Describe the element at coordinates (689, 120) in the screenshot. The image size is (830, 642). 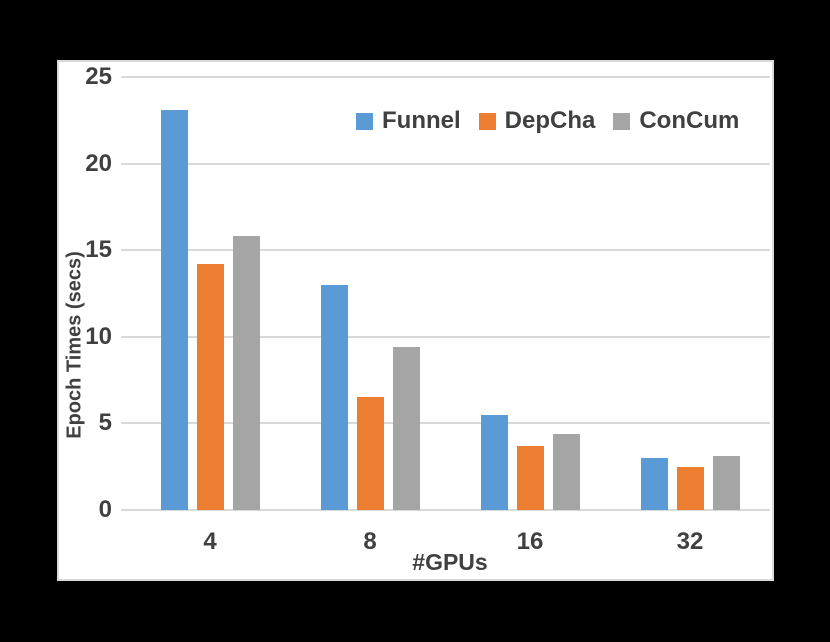
I see `legend-label: ConCum` at that location.